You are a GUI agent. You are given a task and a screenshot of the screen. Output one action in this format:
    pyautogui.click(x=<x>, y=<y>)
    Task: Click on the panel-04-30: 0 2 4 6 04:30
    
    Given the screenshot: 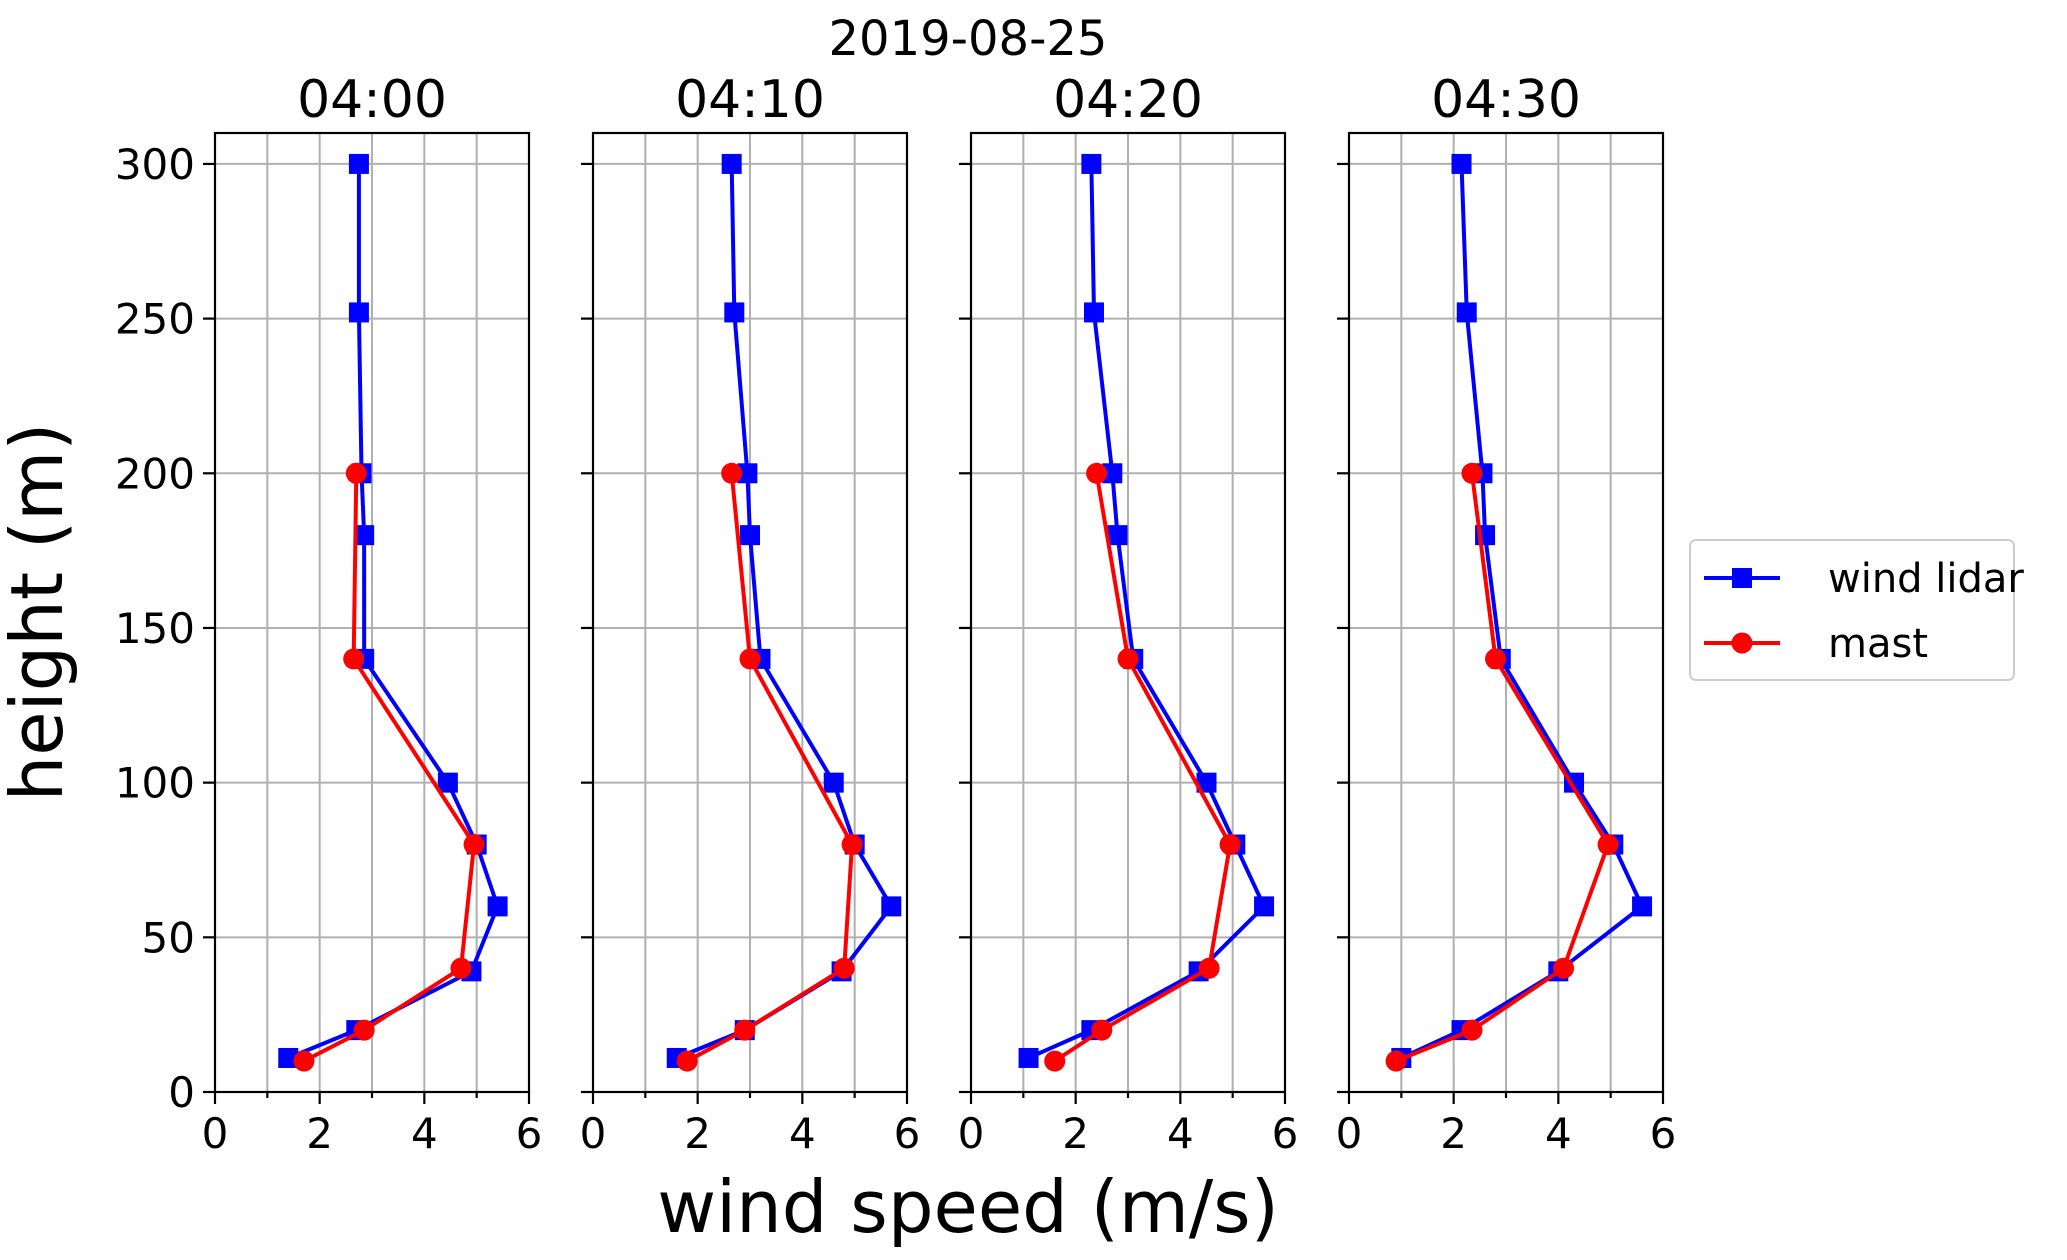 What is the action you would take?
    pyautogui.click(x=1506, y=614)
    